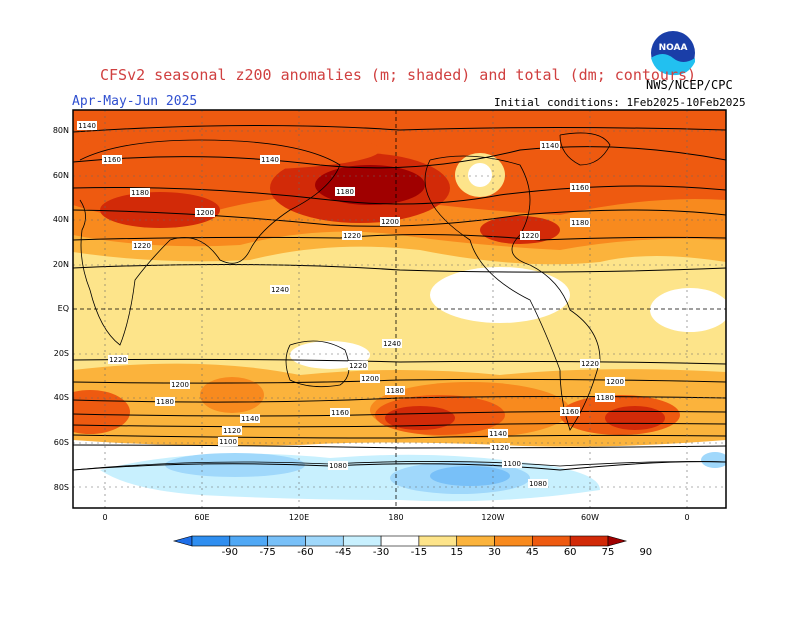 The width and height of the screenshot is (800, 618). What do you see at coordinates (395, 517) in the screenshot?
I see `lon-label: 180` at bounding box center [395, 517].